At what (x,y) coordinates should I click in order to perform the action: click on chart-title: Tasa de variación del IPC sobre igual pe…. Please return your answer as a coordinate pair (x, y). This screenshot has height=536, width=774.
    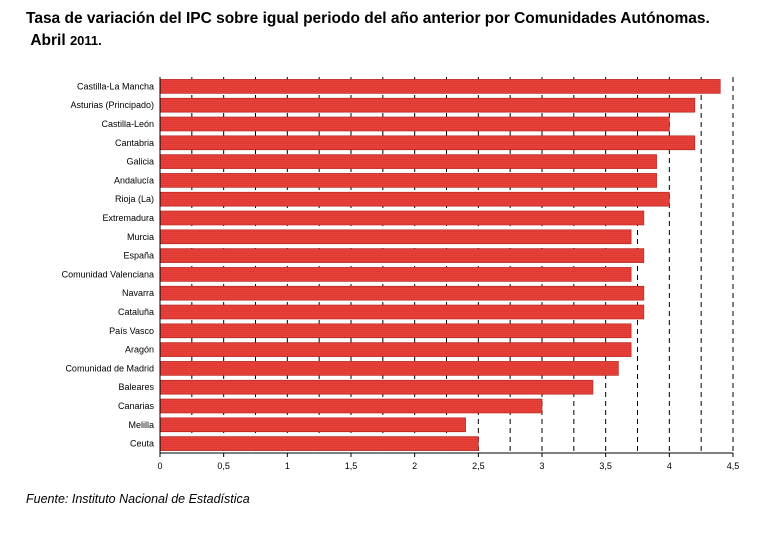
    Looking at the image, I should click on (396, 30).